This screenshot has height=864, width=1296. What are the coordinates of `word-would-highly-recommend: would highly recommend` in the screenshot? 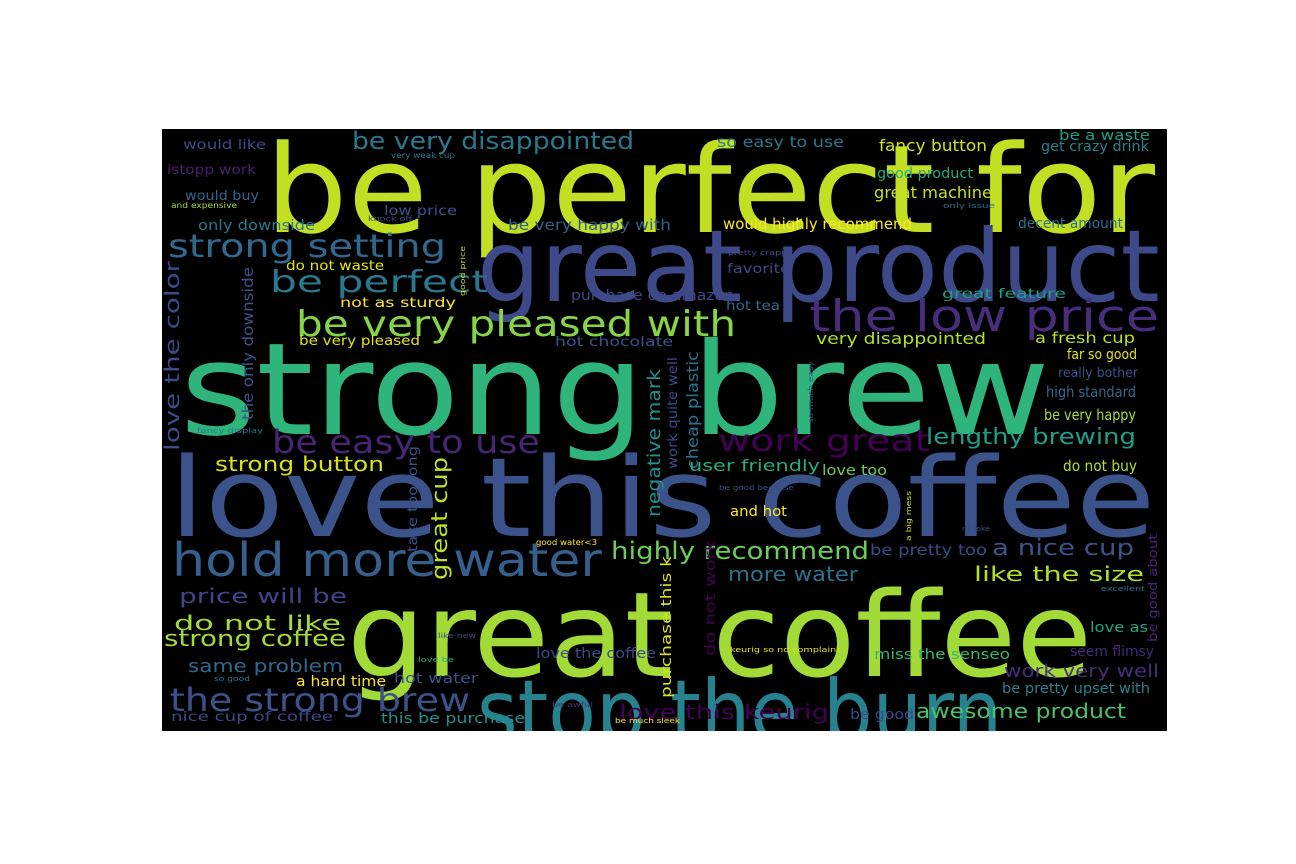 It's located at (817, 224).